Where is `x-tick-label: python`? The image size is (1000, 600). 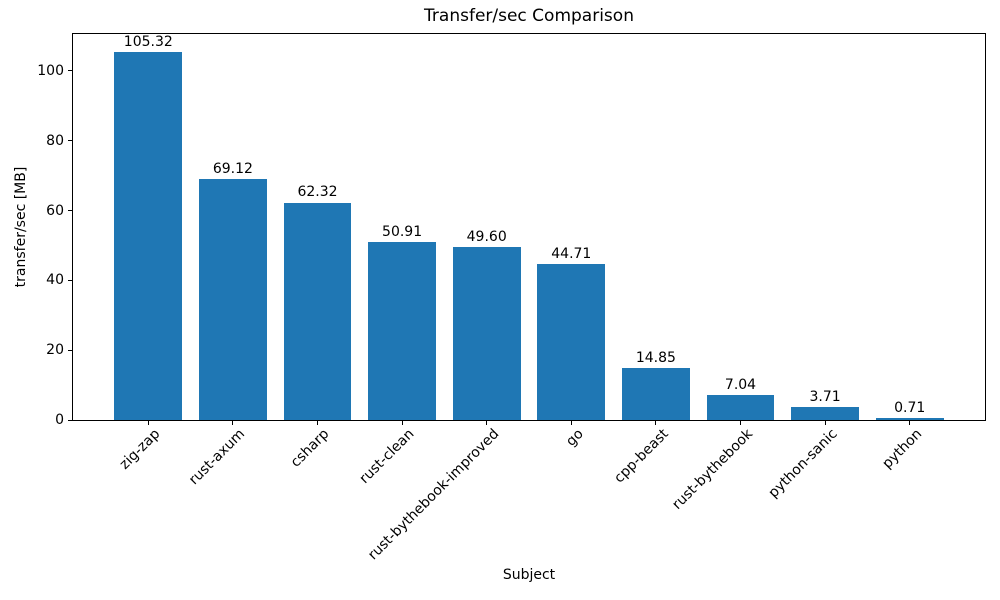
x-tick-label: python is located at coordinates (902, 449).